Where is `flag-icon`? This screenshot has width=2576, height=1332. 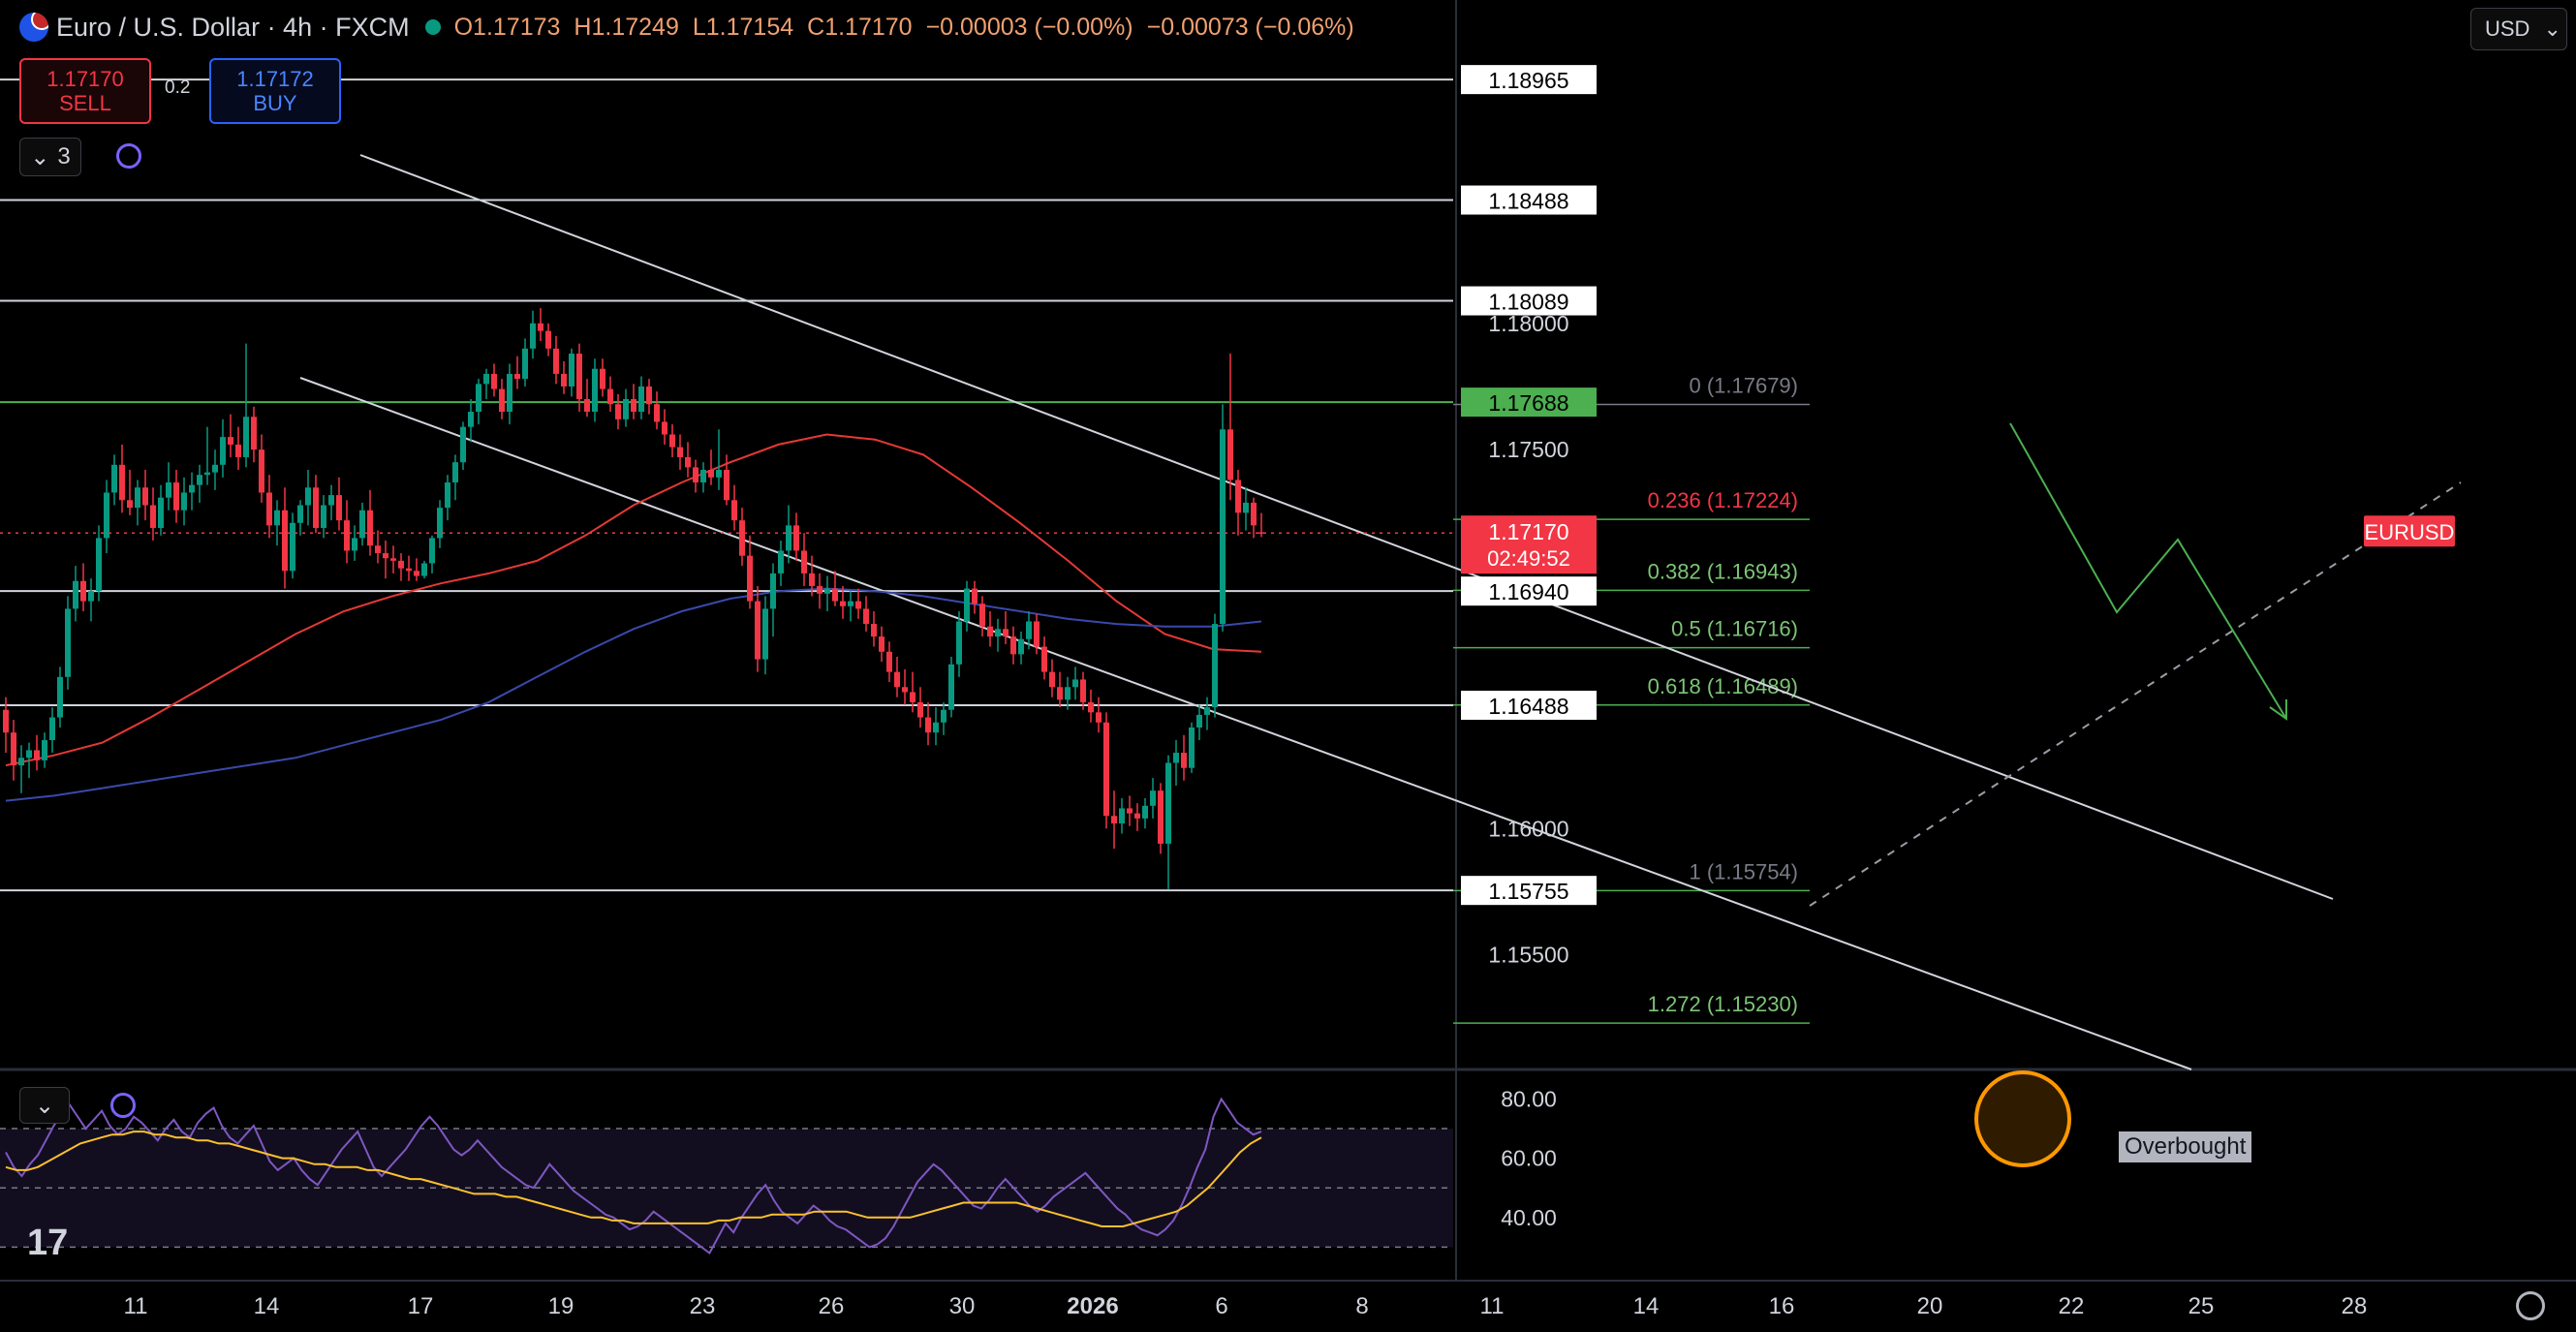
flag-icon is located at coordinates (33, 28).